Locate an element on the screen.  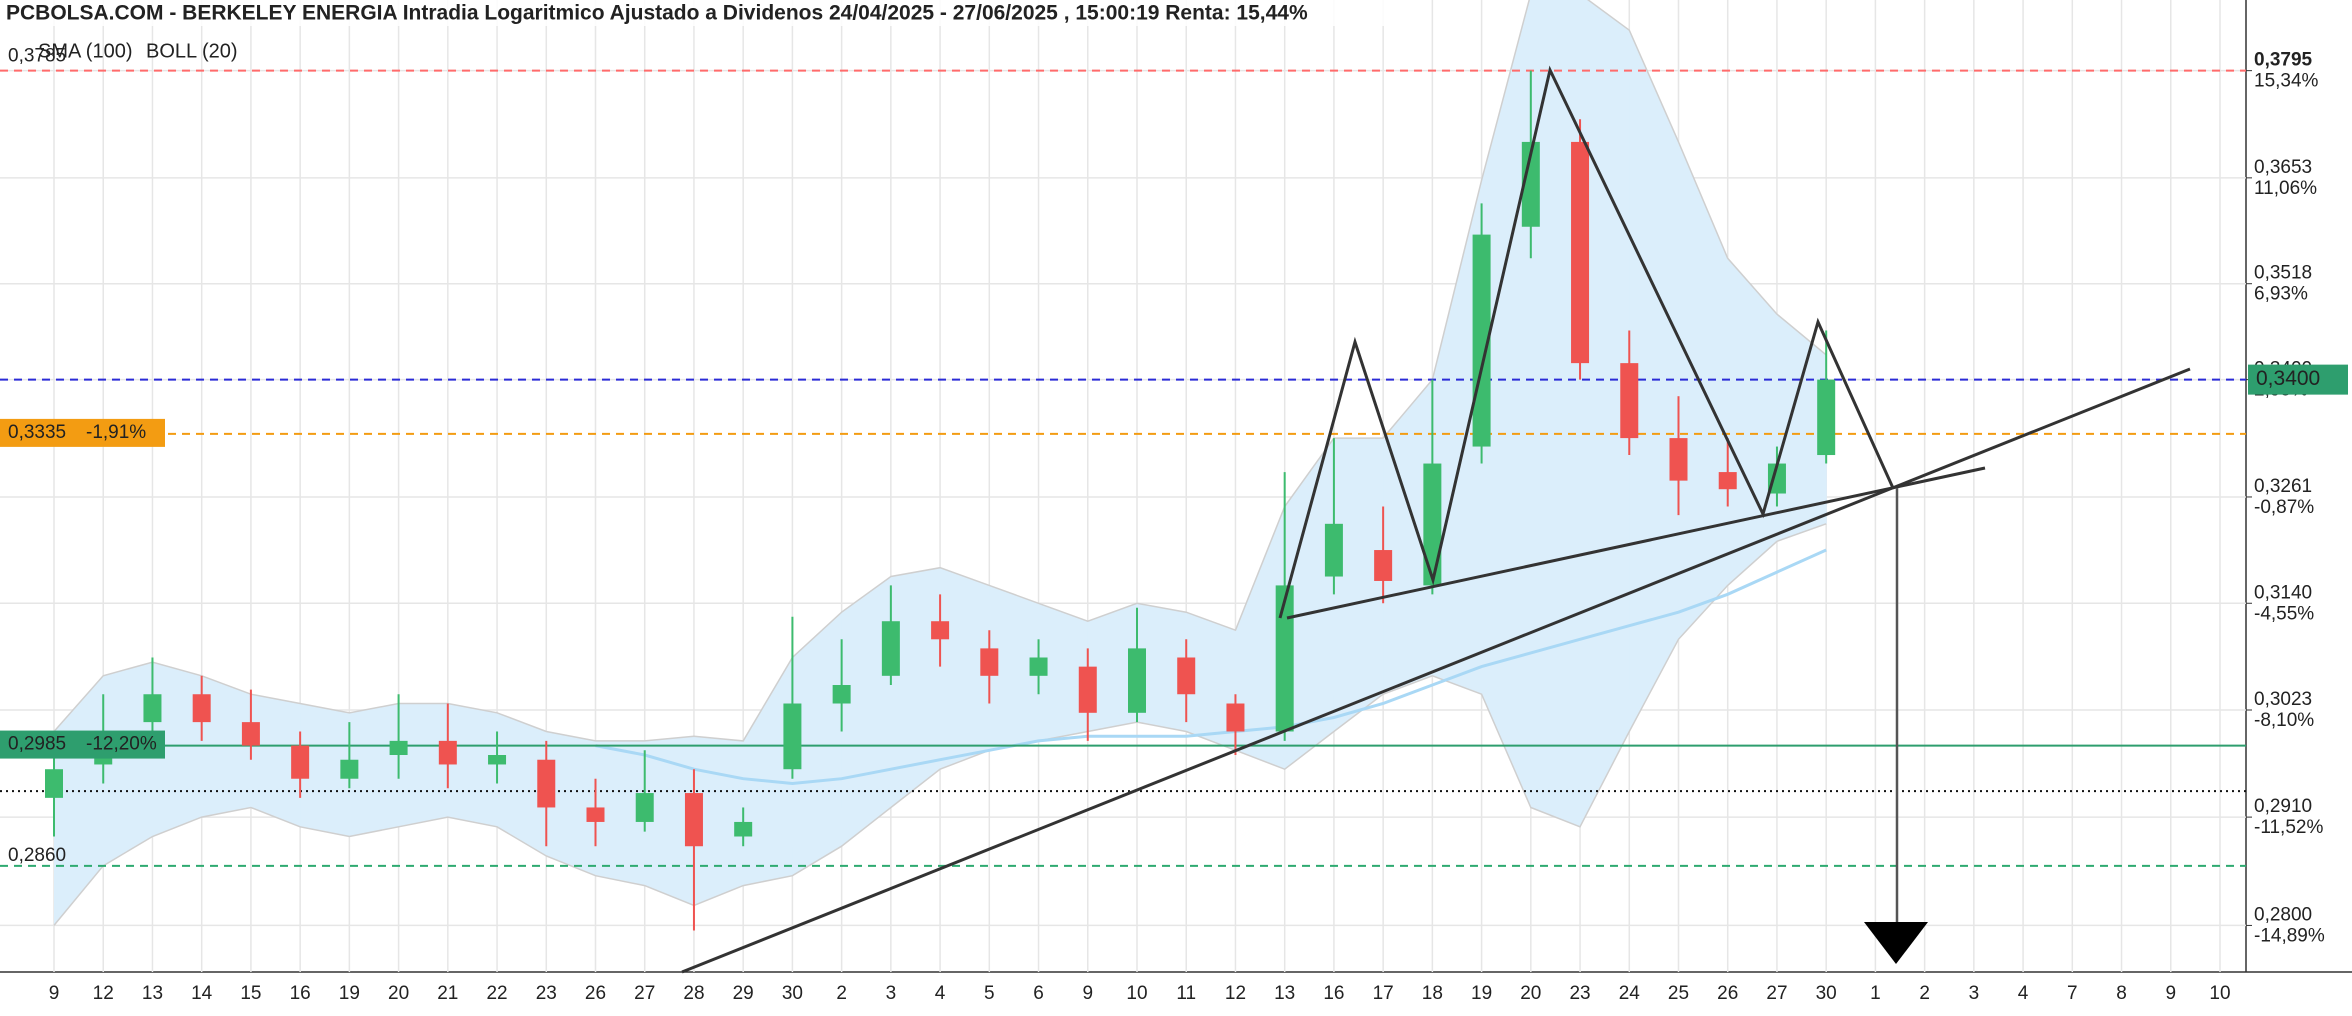
x-tick-label: 13 is located at coordinates (152, 993).